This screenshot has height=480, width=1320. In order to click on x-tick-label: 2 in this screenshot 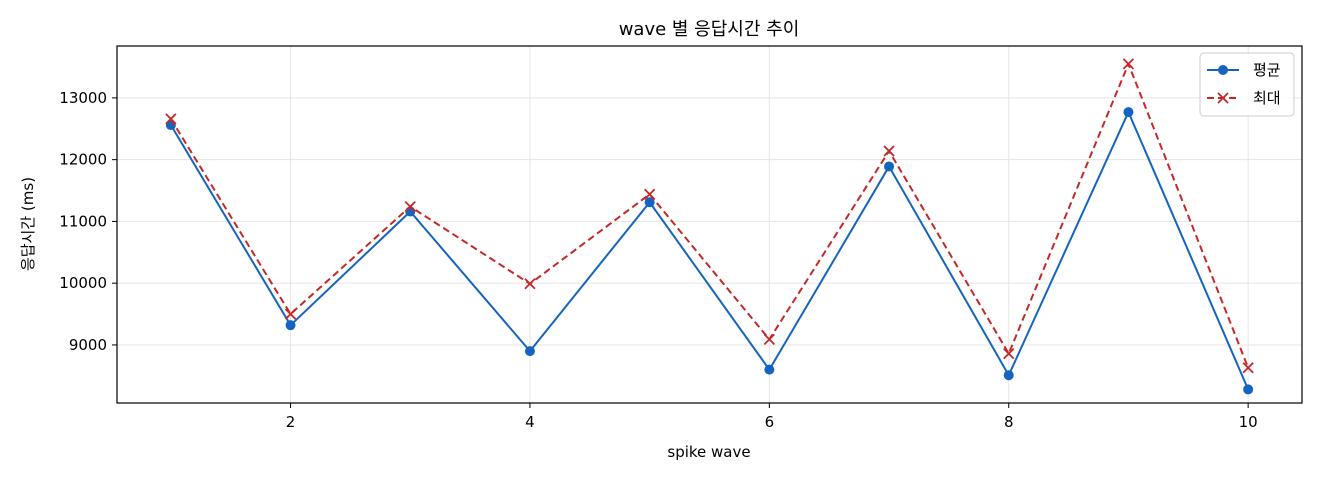, I will do `click(291, 422)`.